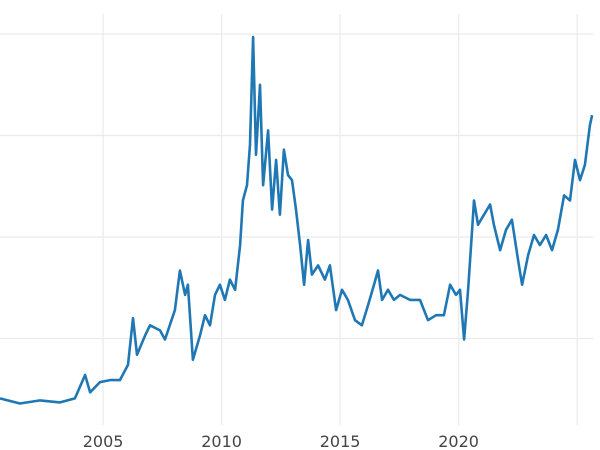  I want to click on x-tick-label: 2010, so click(221, 441).